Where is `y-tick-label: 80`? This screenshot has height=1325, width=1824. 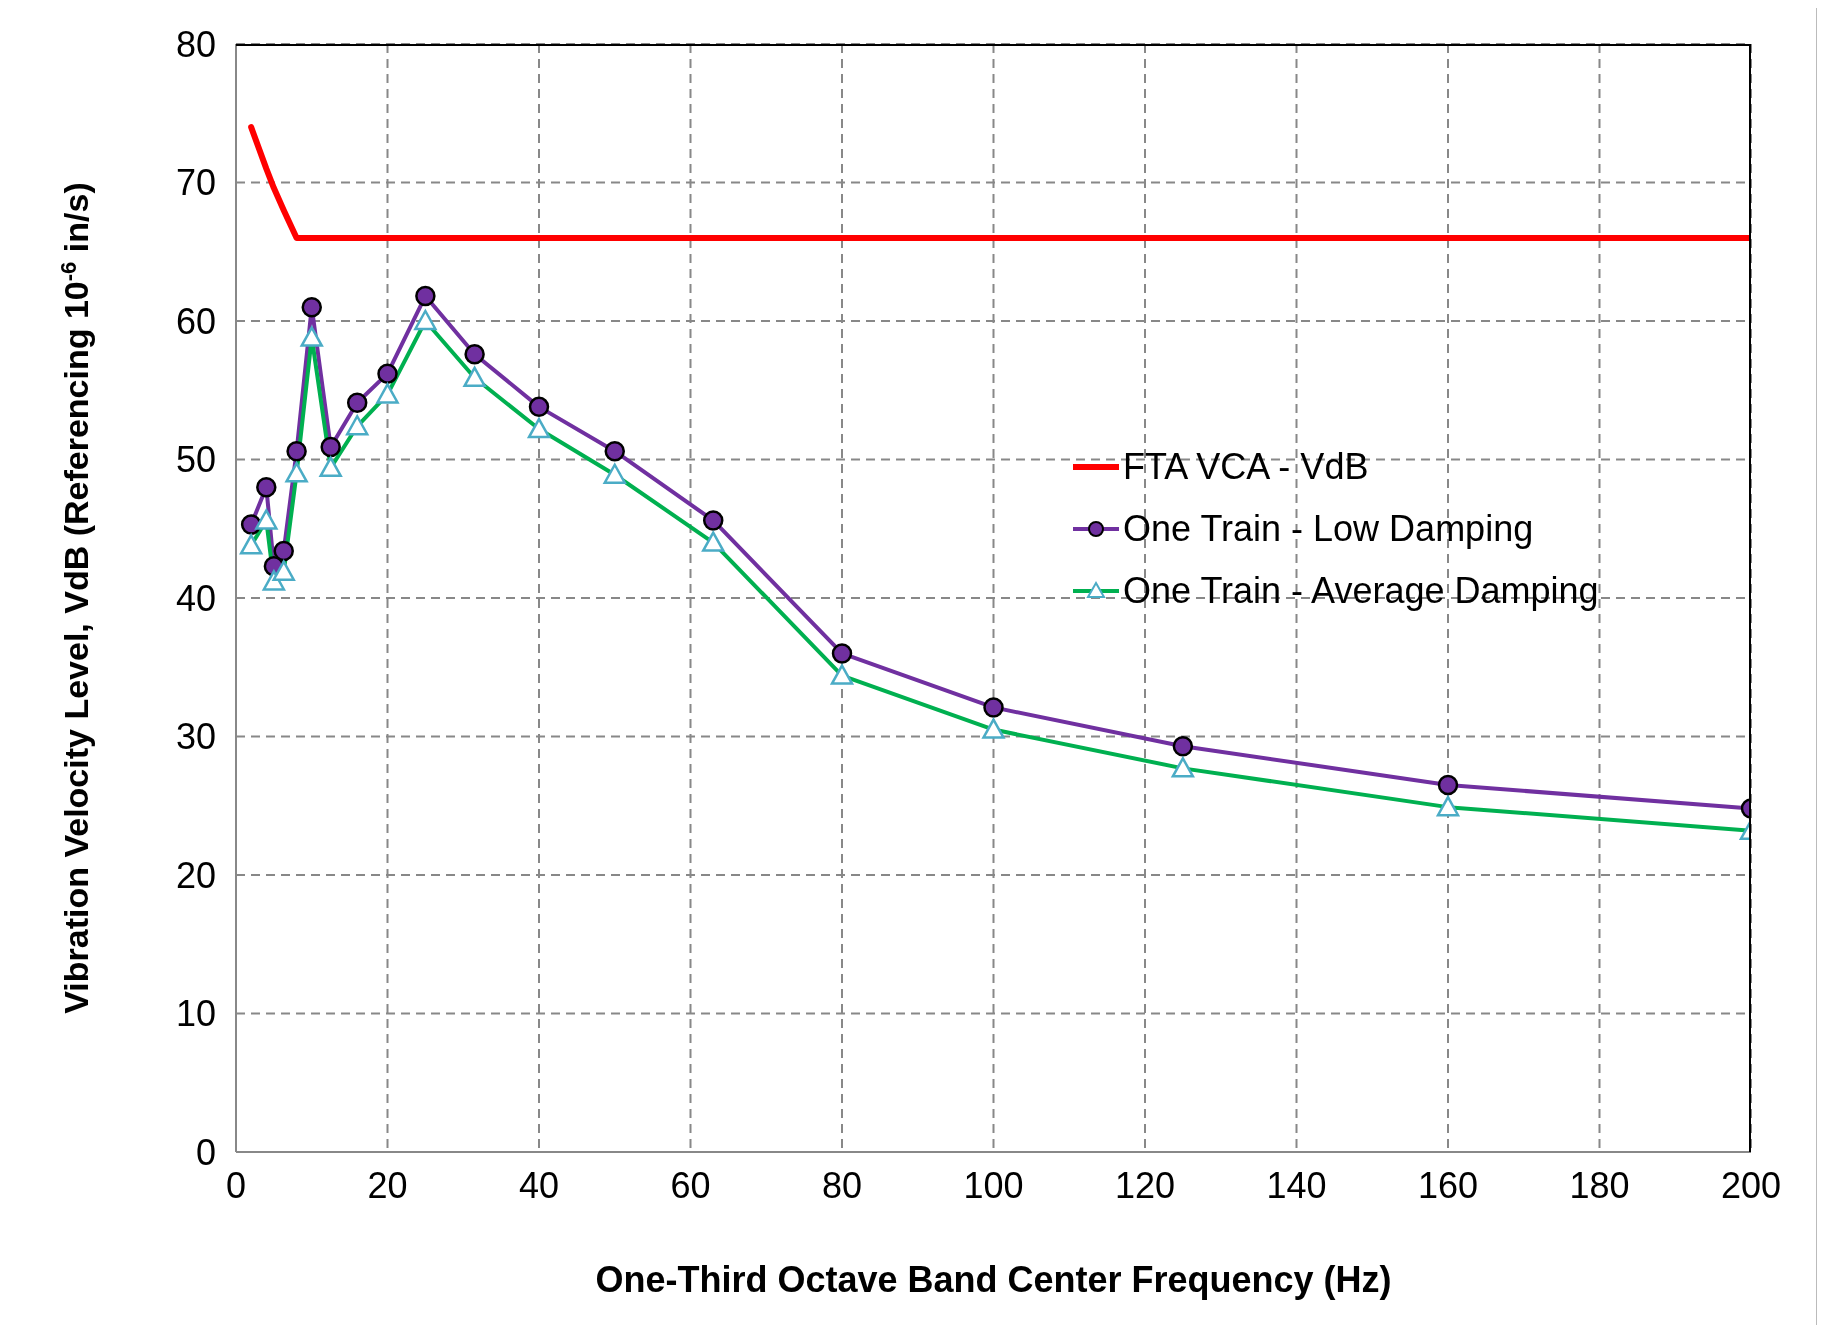
y-tick-label: 80 is located at coordinates (195, 44).